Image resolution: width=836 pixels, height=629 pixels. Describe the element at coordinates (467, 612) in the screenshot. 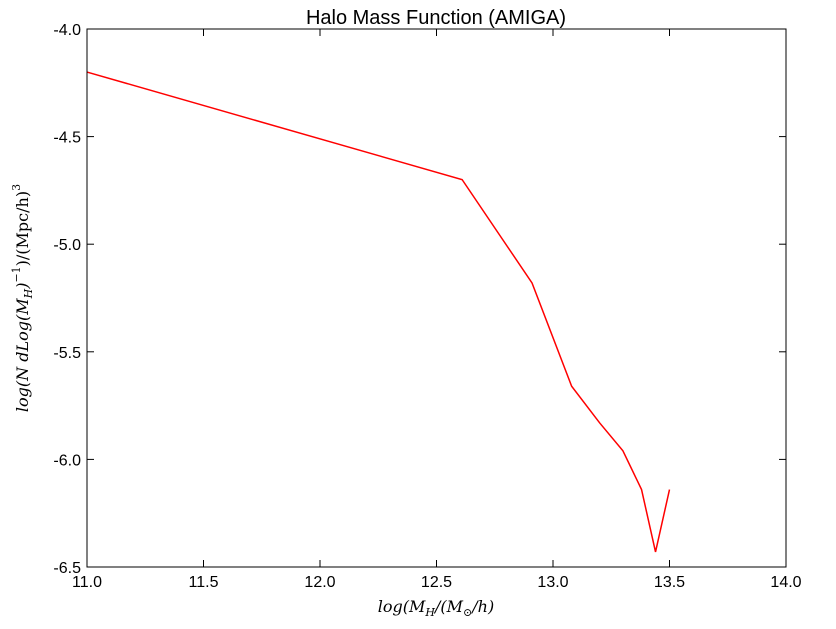

I see `x-axis-label-sub2: ⊙` at that location.